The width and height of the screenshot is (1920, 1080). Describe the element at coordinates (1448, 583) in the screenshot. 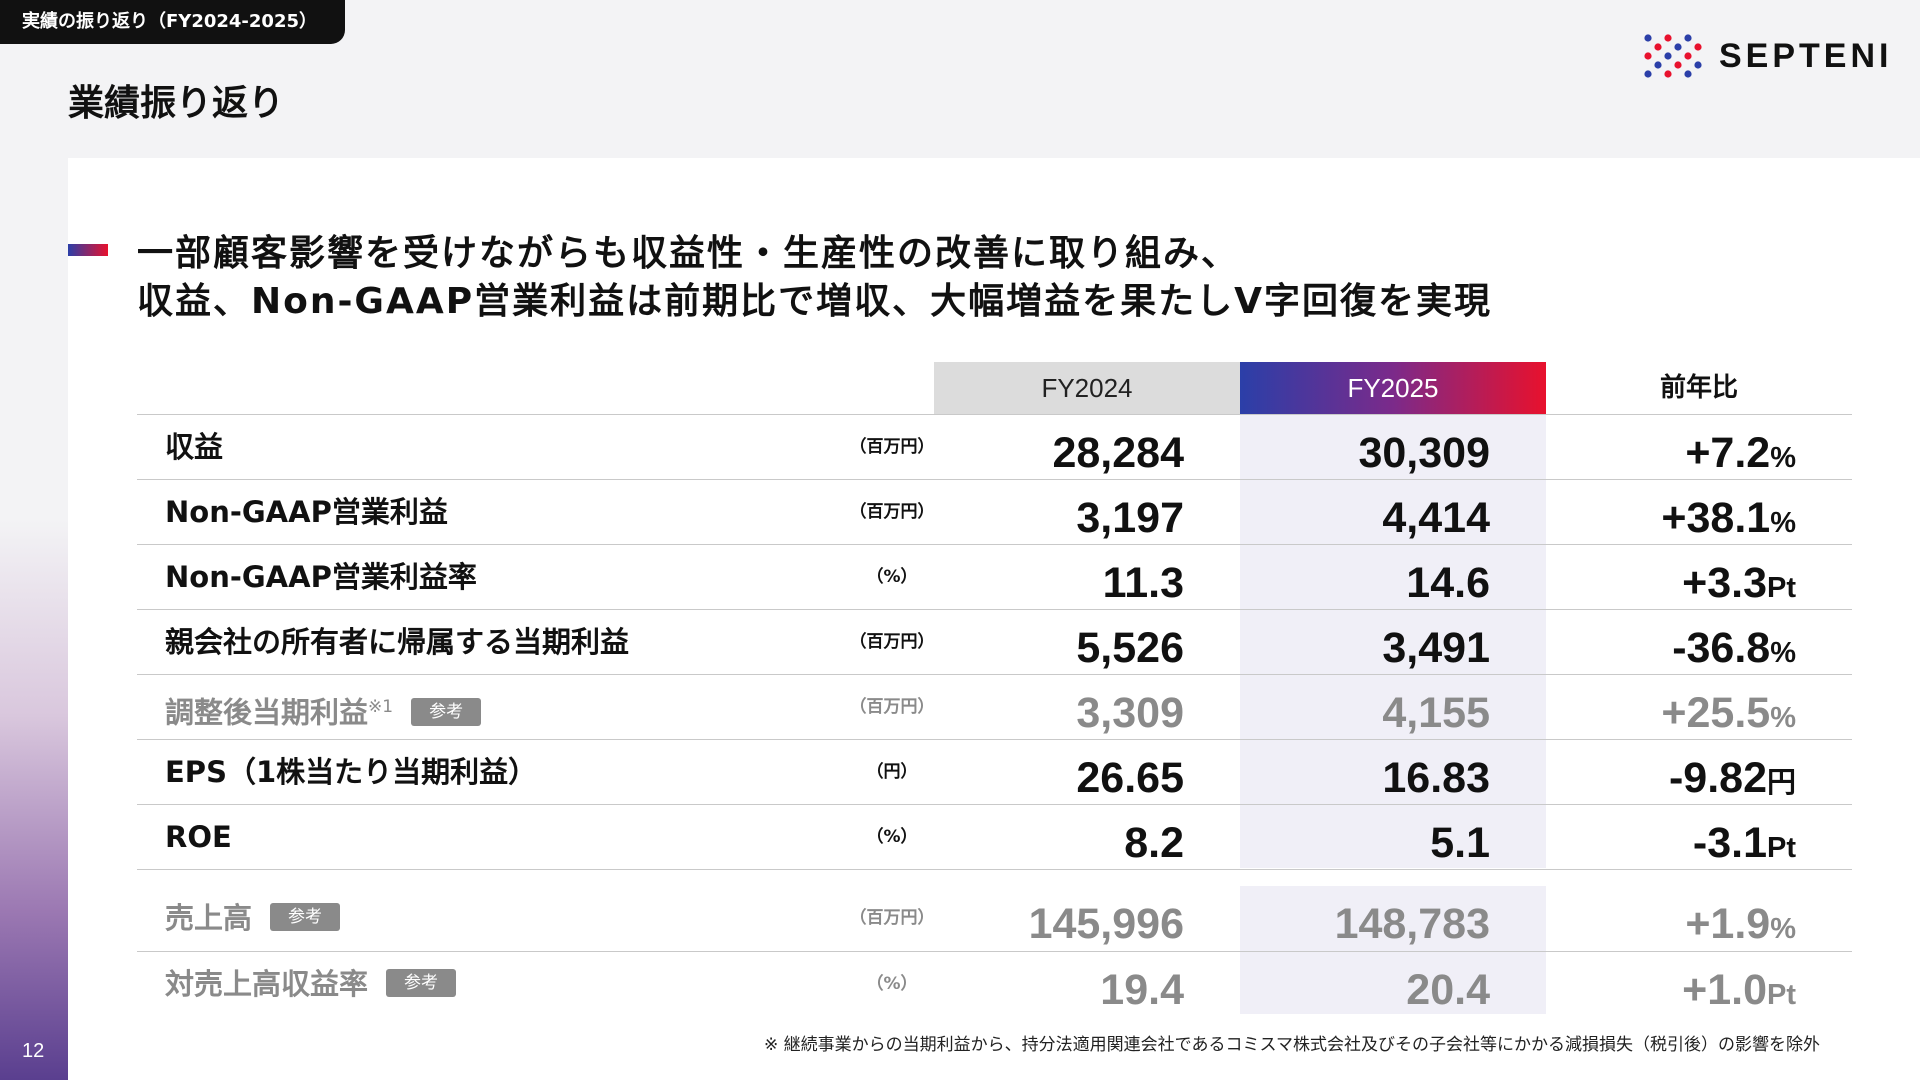

I see `fy2025-value: 14.6` at that location.